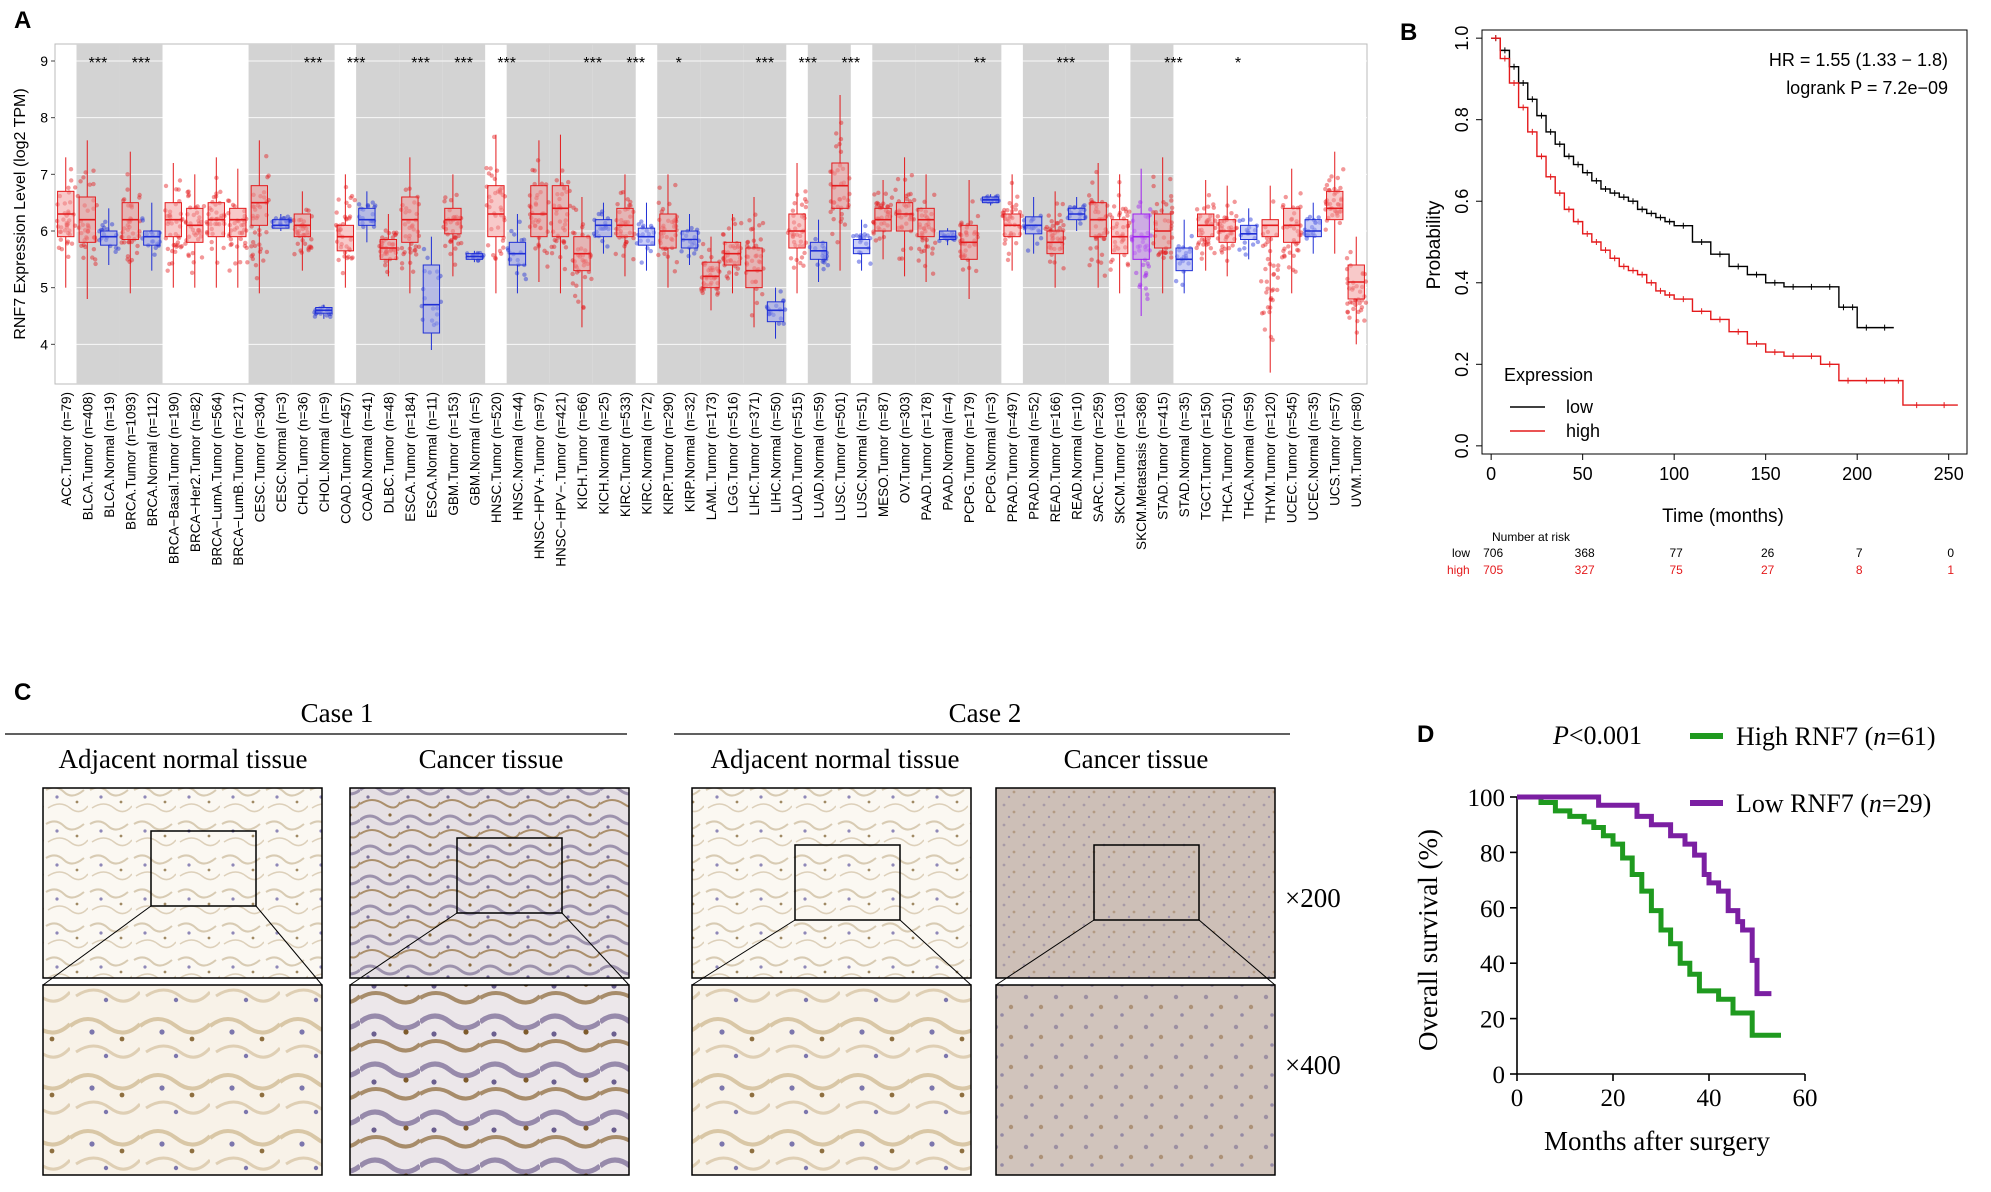 Image resolution: width=1991 pixels, height=1192 pixels. What do you see at coordinates (491, 759) in the screenshot?
I see `case1-cancer-label: Cancer tissue` at bounding box center [491, 759].